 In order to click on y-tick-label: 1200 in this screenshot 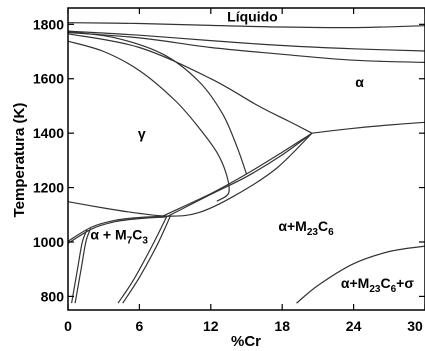, I will do `click(48, 188)`.